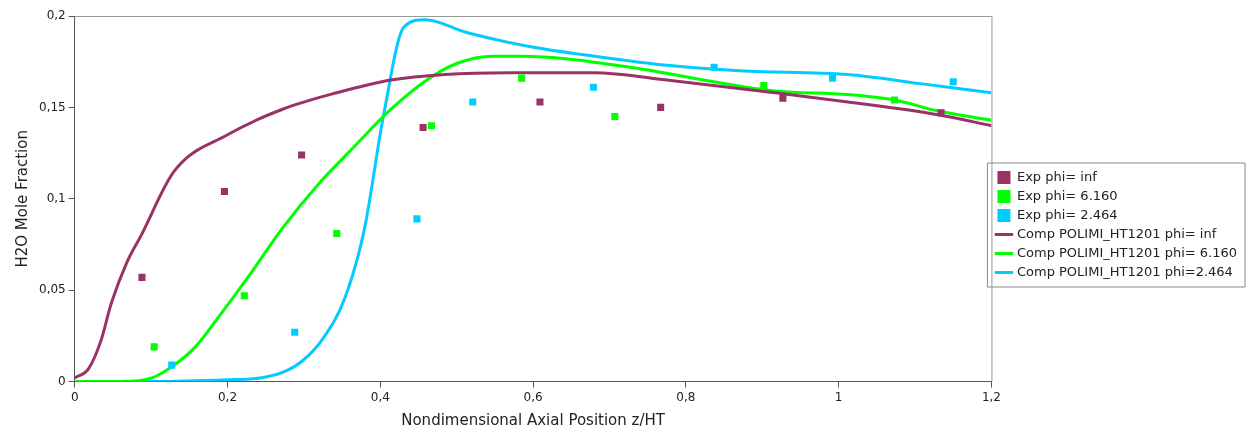  Describe the element at coordinates (838, 396) in the screenshot. I see `x-tick-label: 1` at that location.